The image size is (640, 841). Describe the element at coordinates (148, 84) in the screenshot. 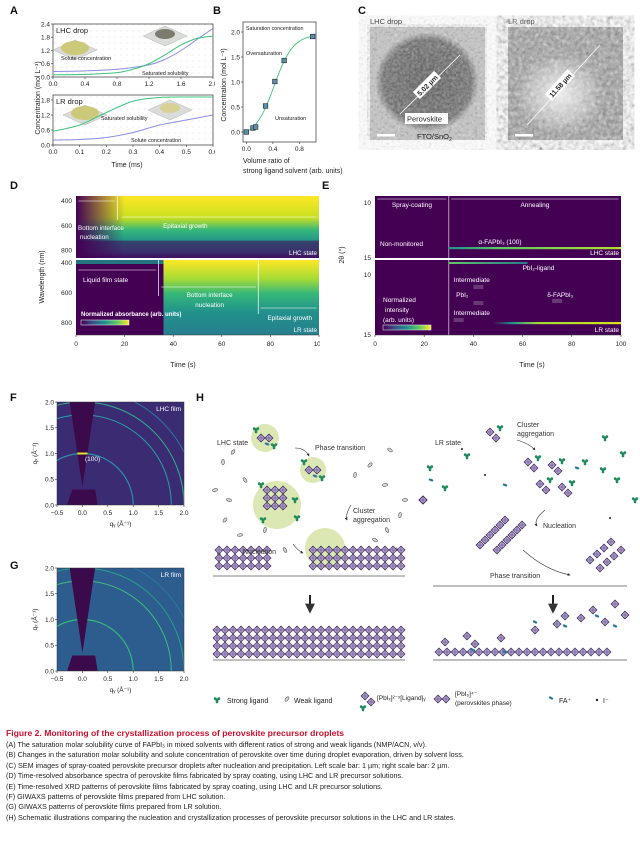

I see `x-tick-label: 1.2` at that location.